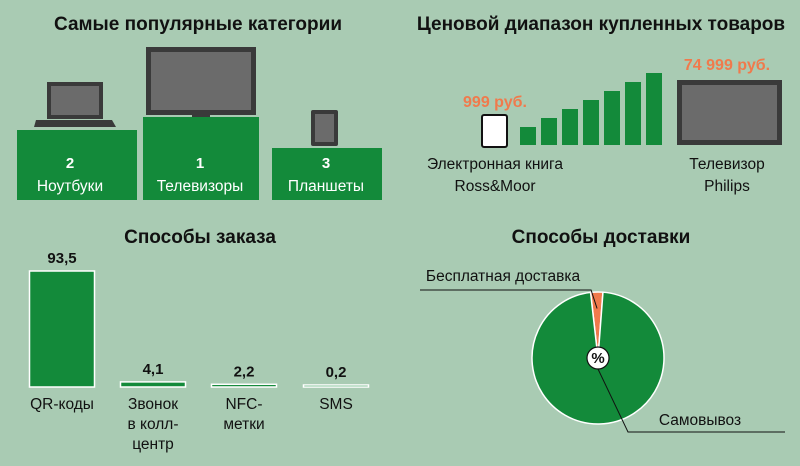  I want to click on order-methods-title: Способы заказа, so click(200, 237).